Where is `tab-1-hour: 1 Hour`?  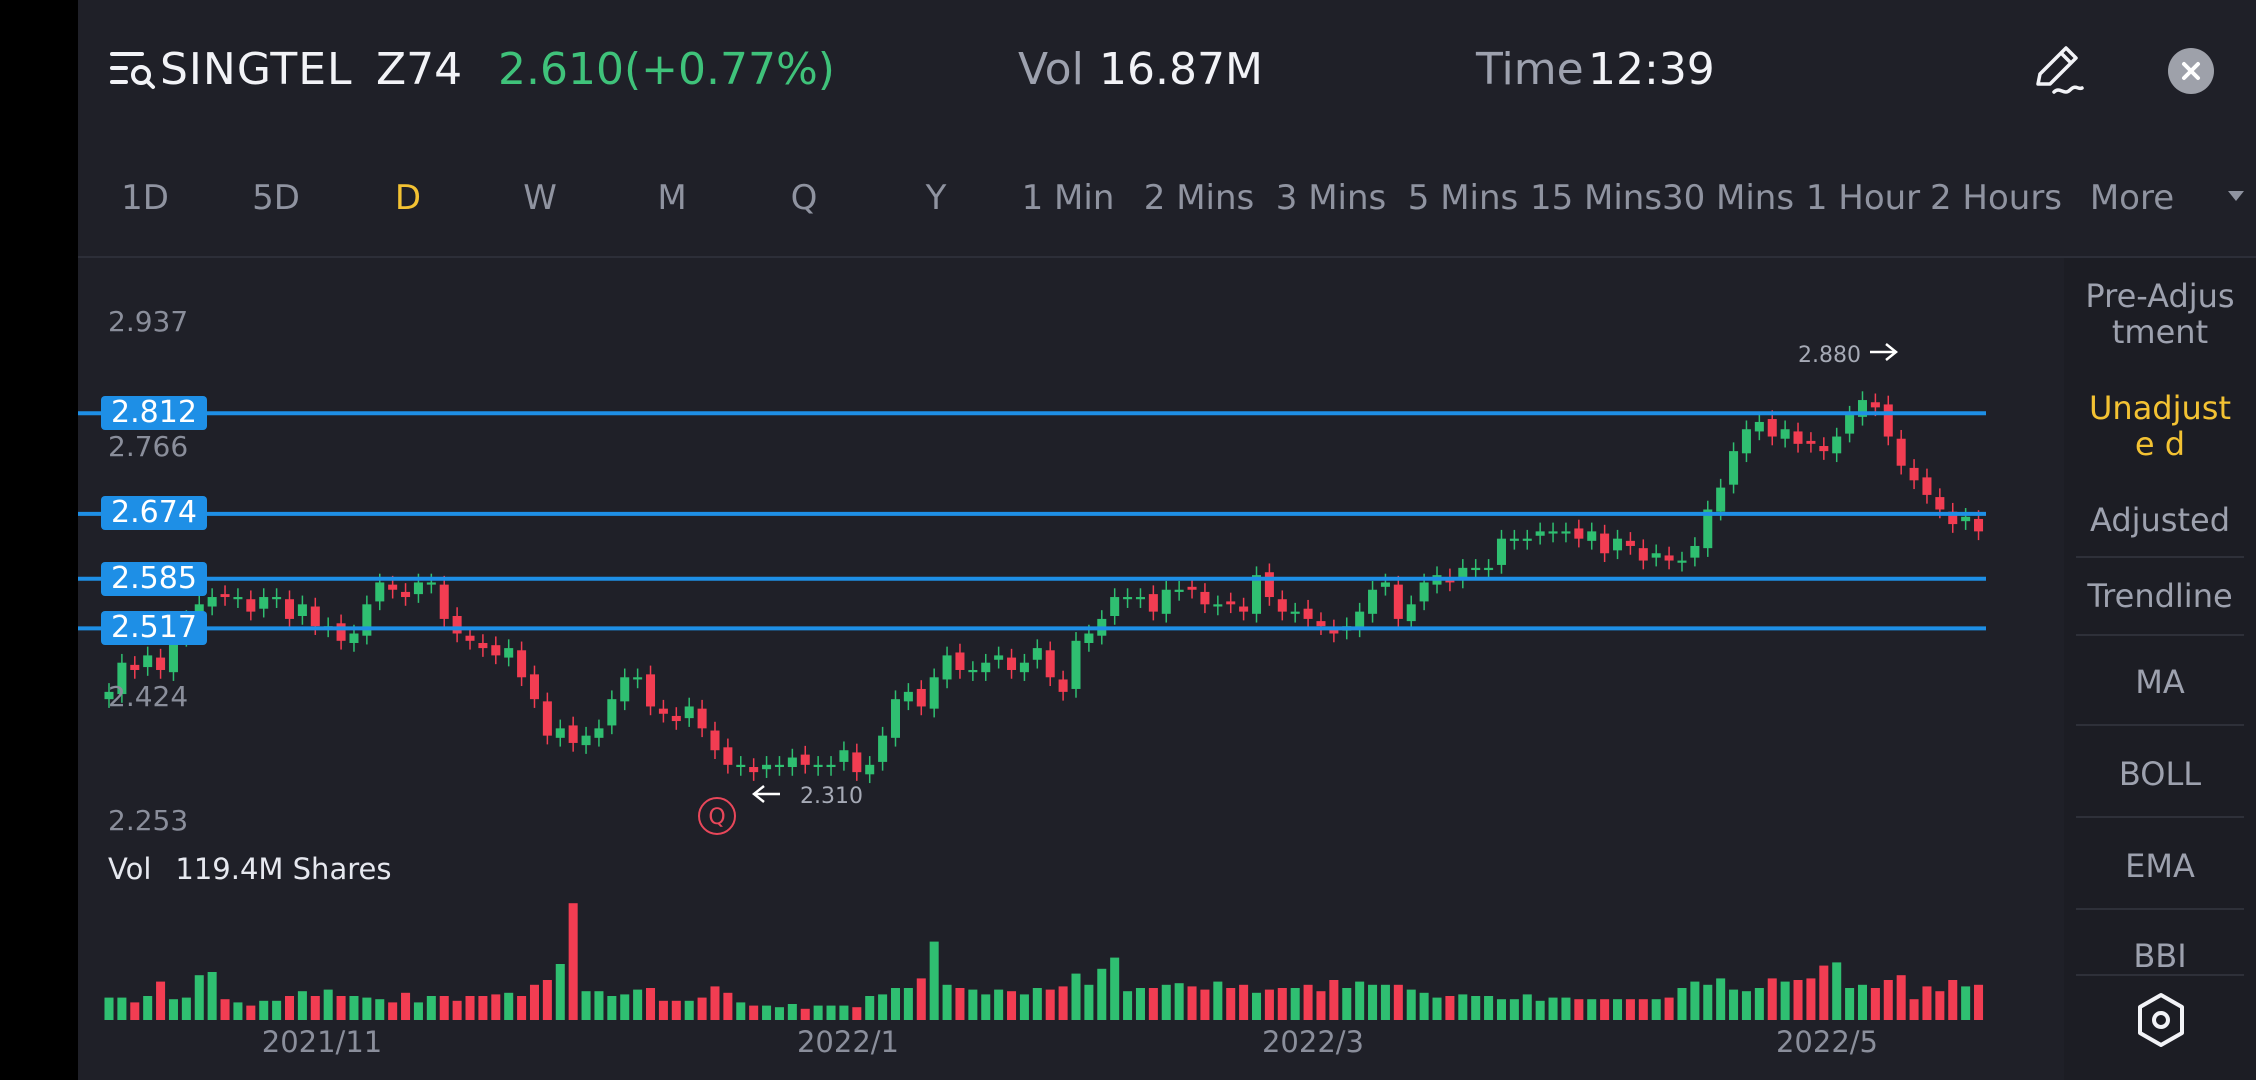 tab-1-hour: 1 Hour is located at coordinates (1863, 198).